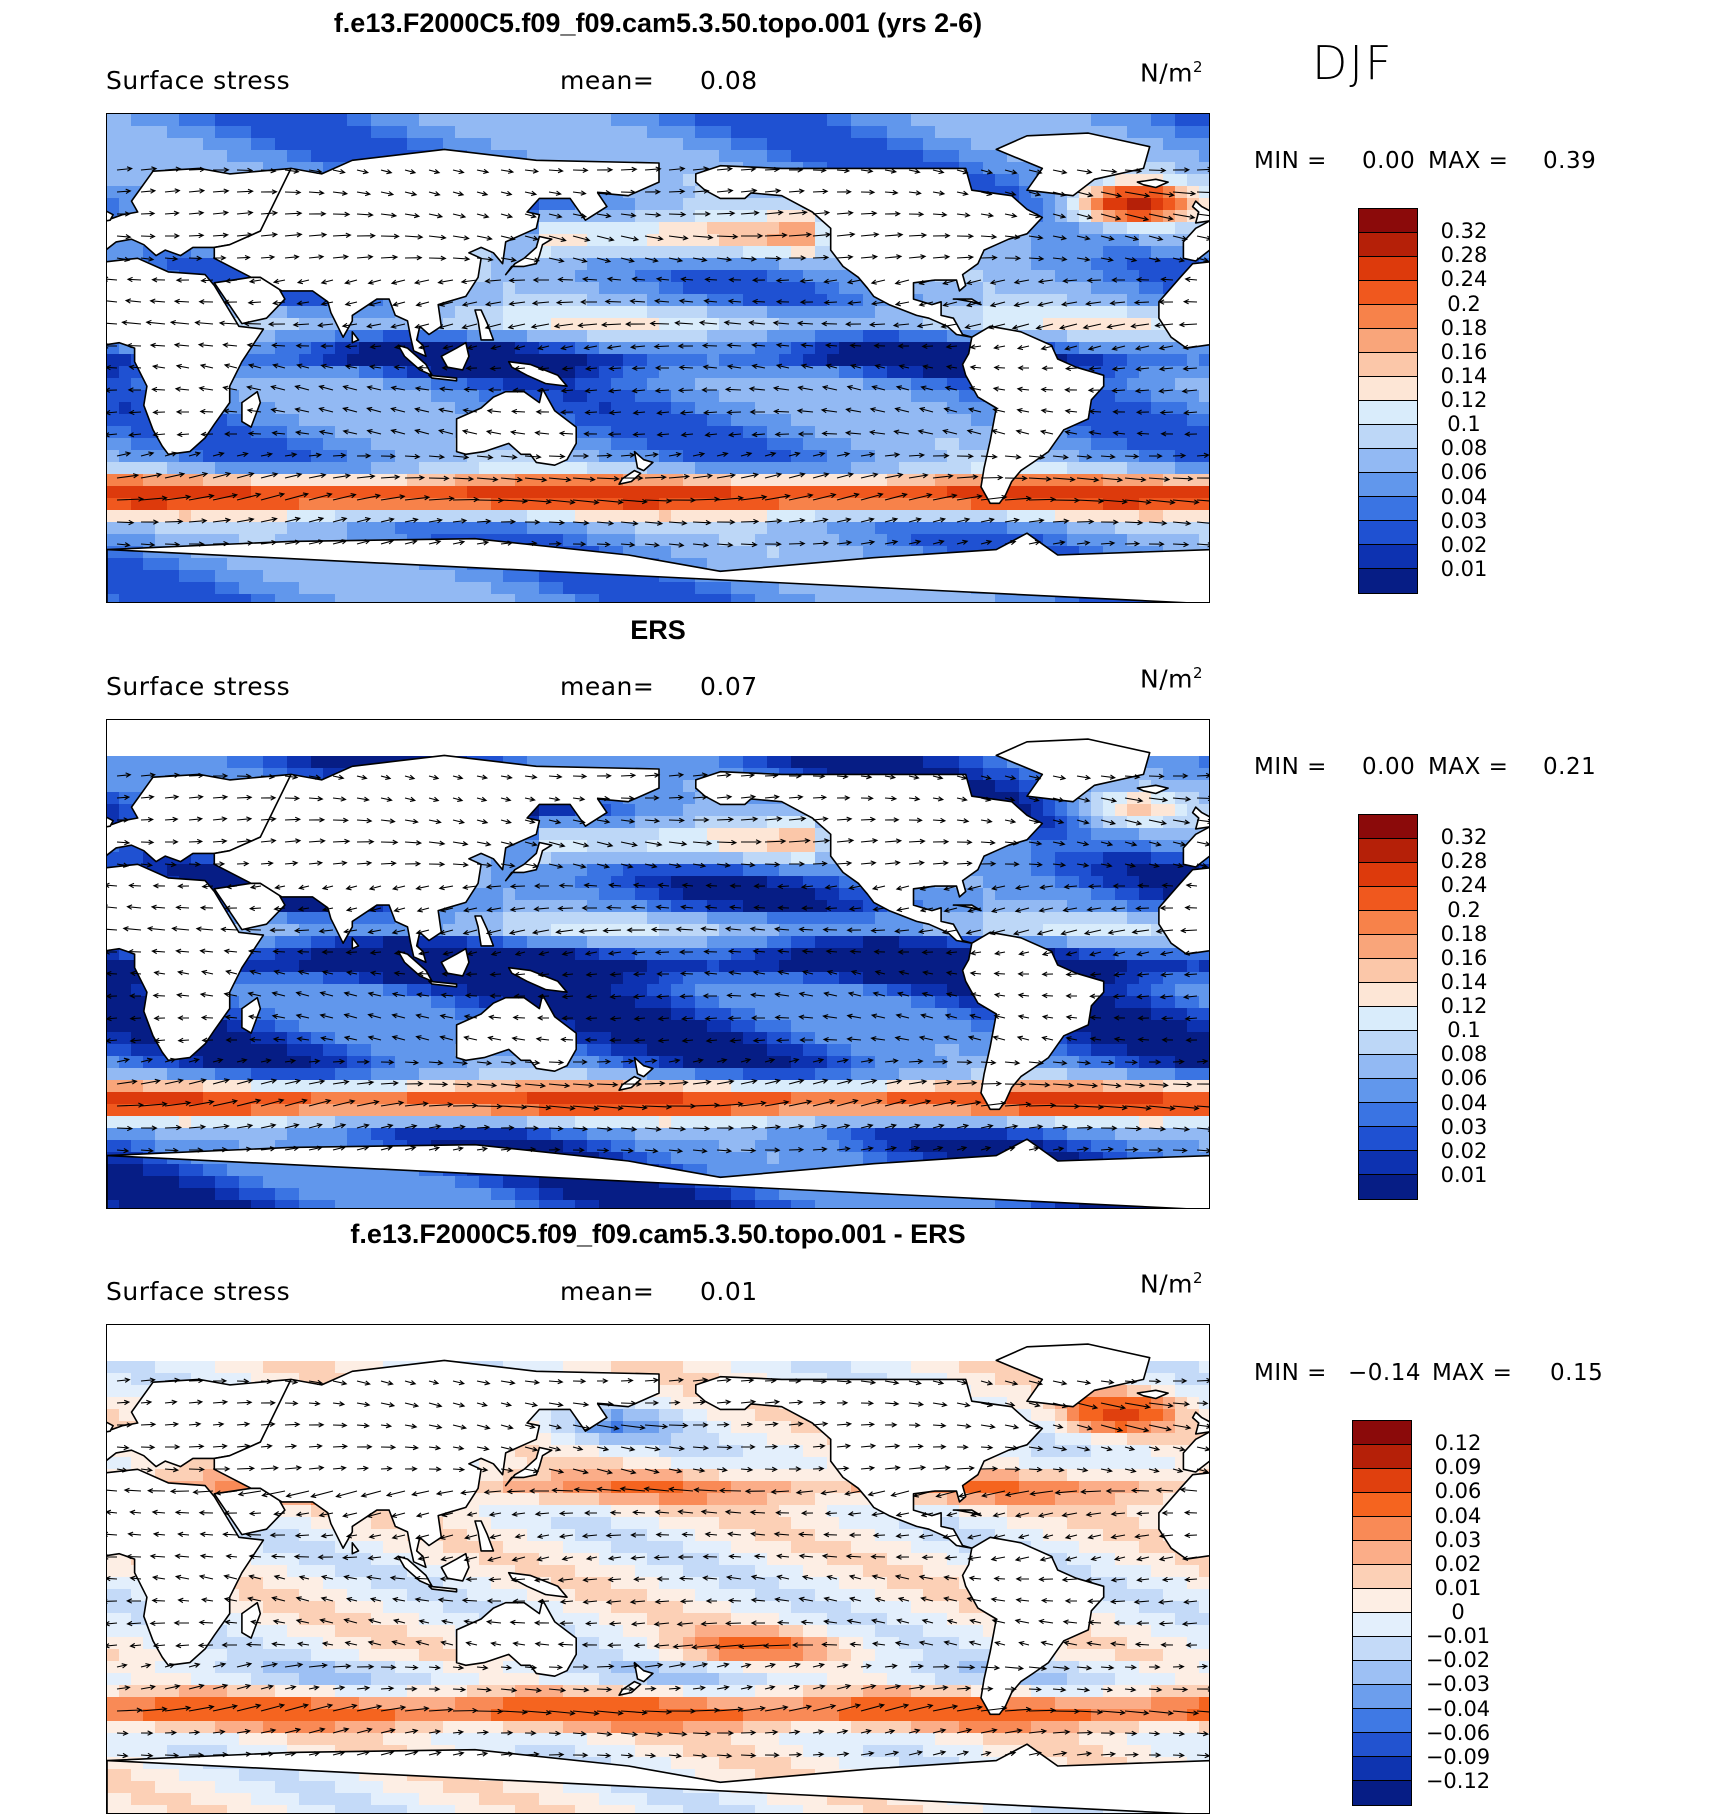 This screenshot has height=1815, width=1710. Describe the element at coordinates (455, 356) in the screenshot. I see `land-borneo` at that location.